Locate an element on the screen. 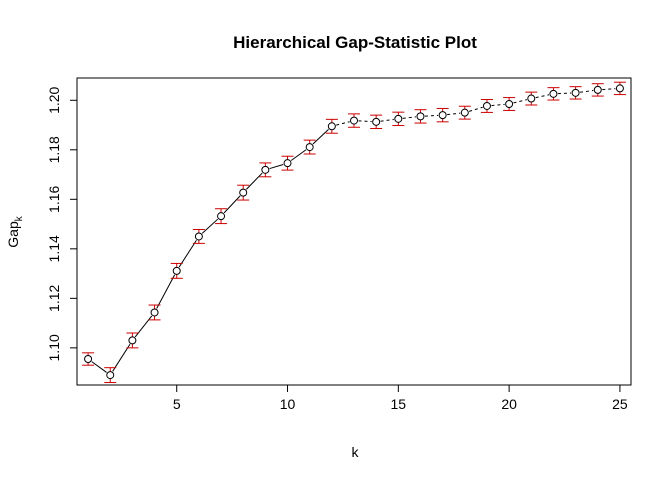 This screenshot has width=672, height=480. x-tick-label: 20 is located at coordinates (509, 404).